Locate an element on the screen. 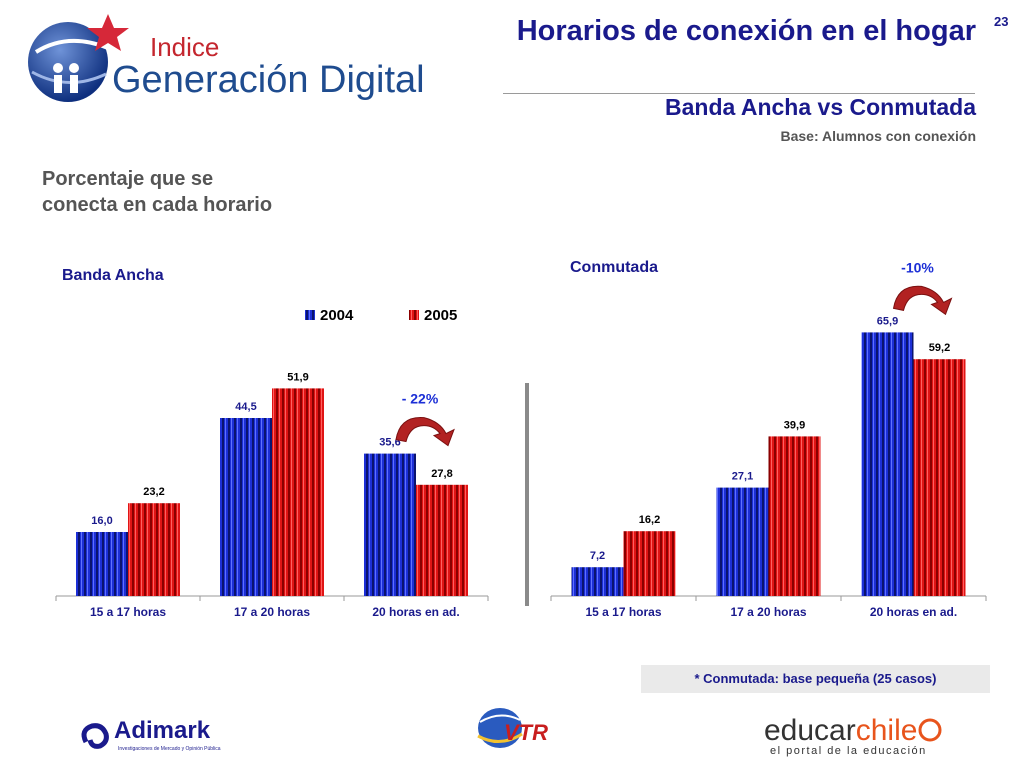  adimark-name: Adimark is located at coordinates (162, 730).